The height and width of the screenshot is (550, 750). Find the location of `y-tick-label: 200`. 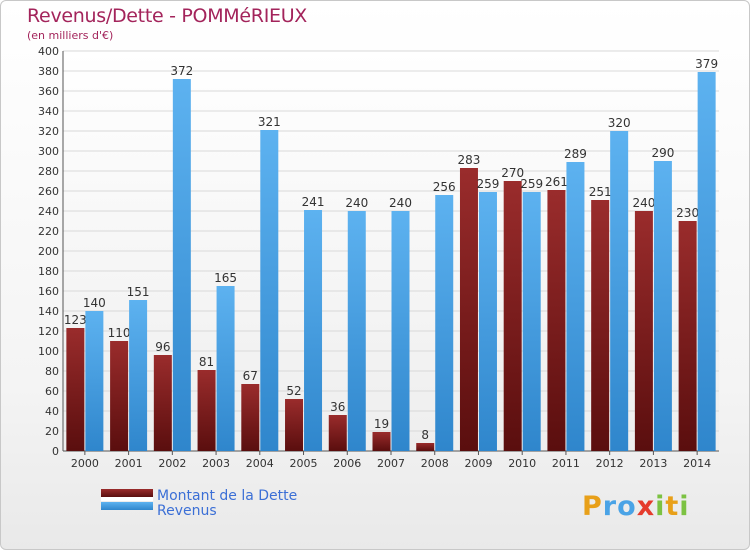

y-tick-label: 200 is located at coordinates (48, 251).